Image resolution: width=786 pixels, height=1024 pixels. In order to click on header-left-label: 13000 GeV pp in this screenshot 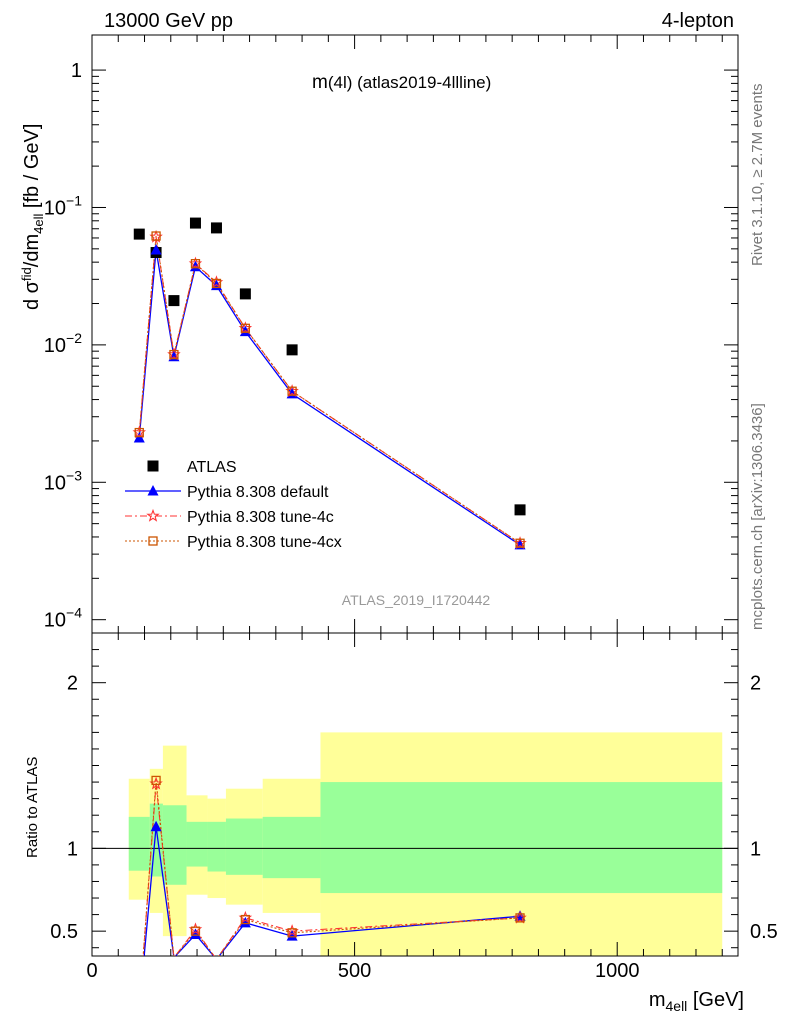, I will do `click(168, 21)`.